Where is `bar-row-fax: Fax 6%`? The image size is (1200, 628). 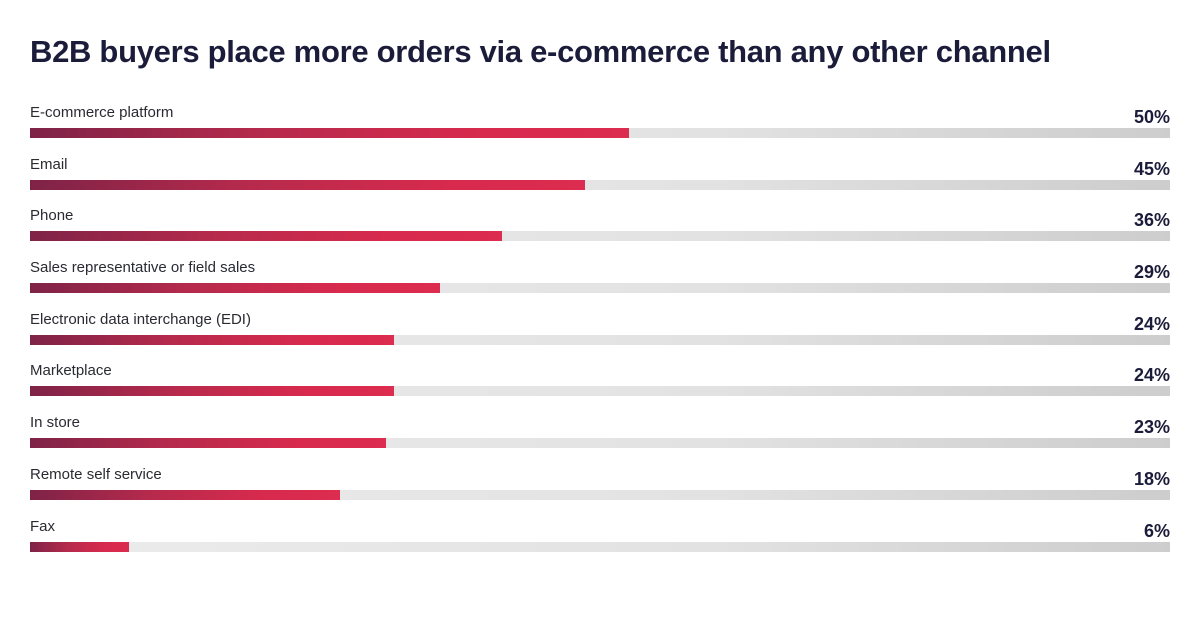 bar-row-fax: Fax 6% is located at coordinates (600, 542).